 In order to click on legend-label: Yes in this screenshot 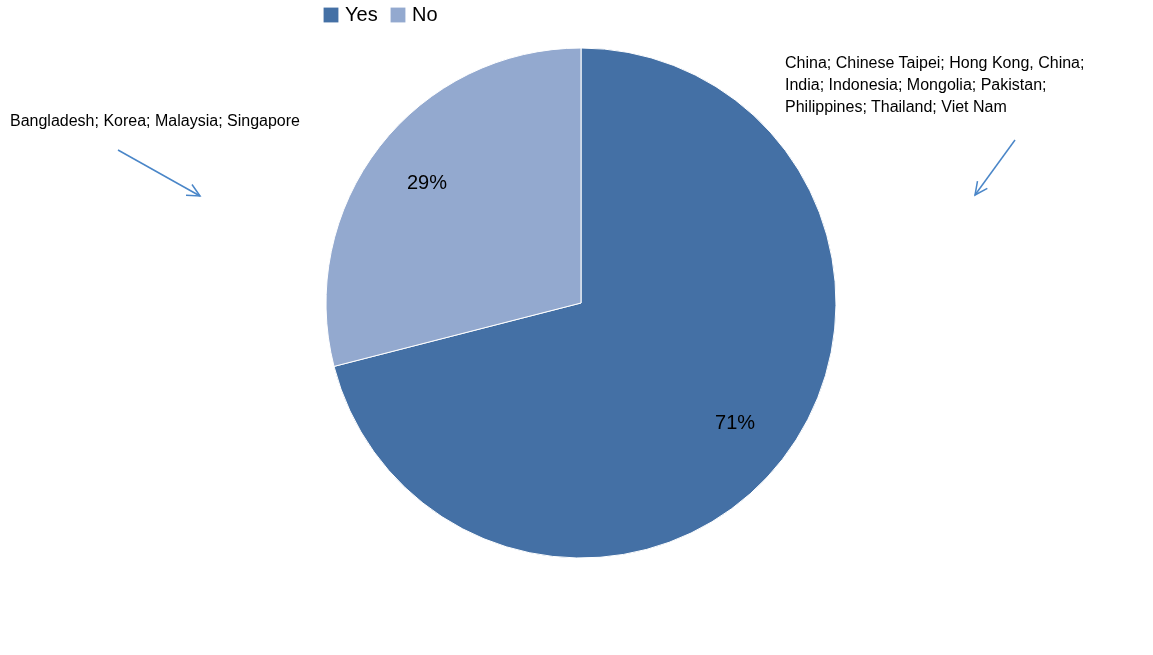, I will do `click(361, 14)`.